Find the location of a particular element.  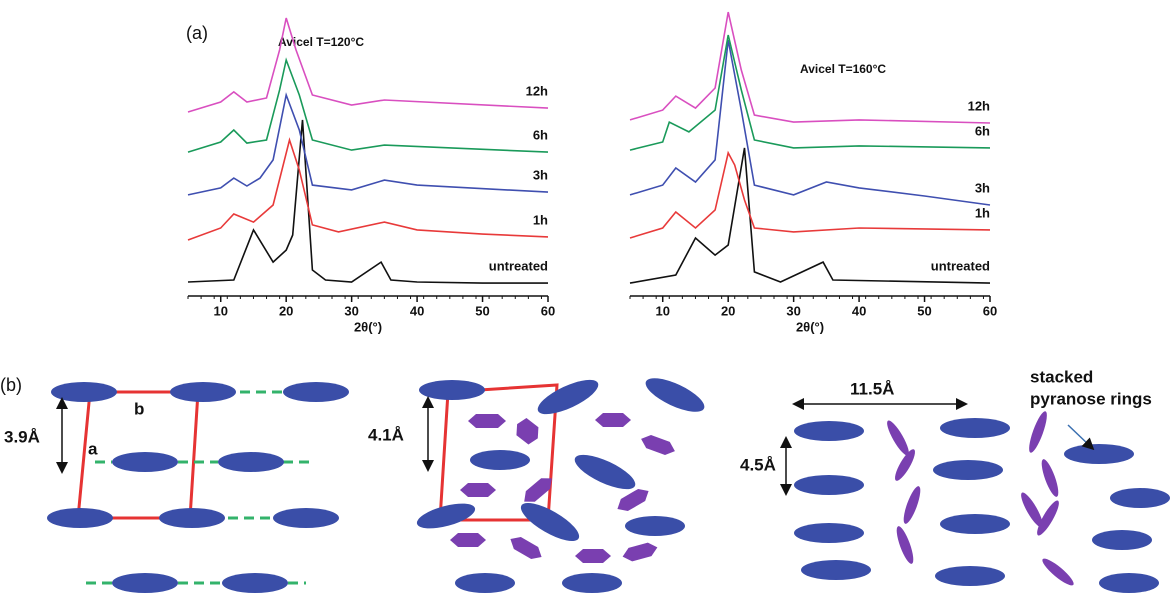

lattice-diagram: 3.9Å b a is located at coordinates (176, 487).